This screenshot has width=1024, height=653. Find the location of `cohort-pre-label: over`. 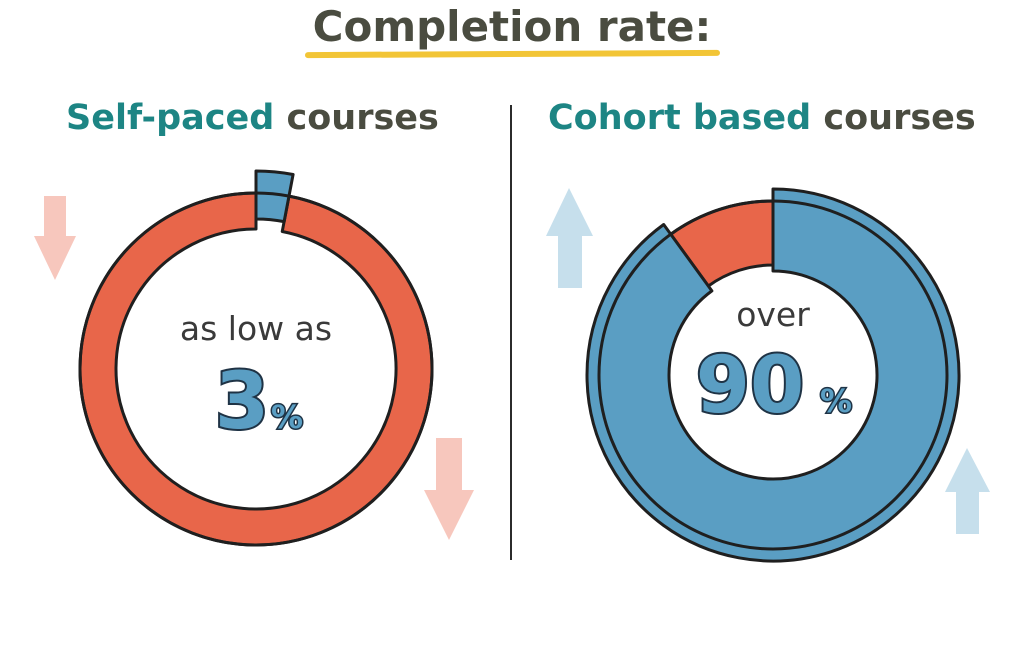

cohort-pre-label: over is located at coordinates (773, 314).